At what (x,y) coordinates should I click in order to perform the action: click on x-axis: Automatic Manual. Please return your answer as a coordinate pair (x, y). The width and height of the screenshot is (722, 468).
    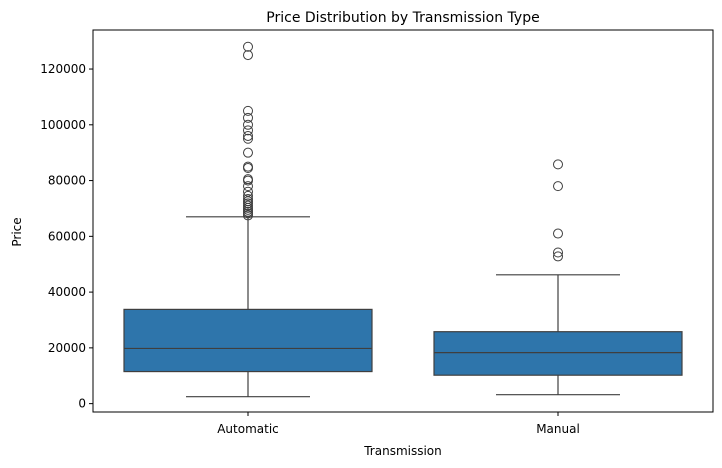
    Looking at the image, I should click on (398, 424).